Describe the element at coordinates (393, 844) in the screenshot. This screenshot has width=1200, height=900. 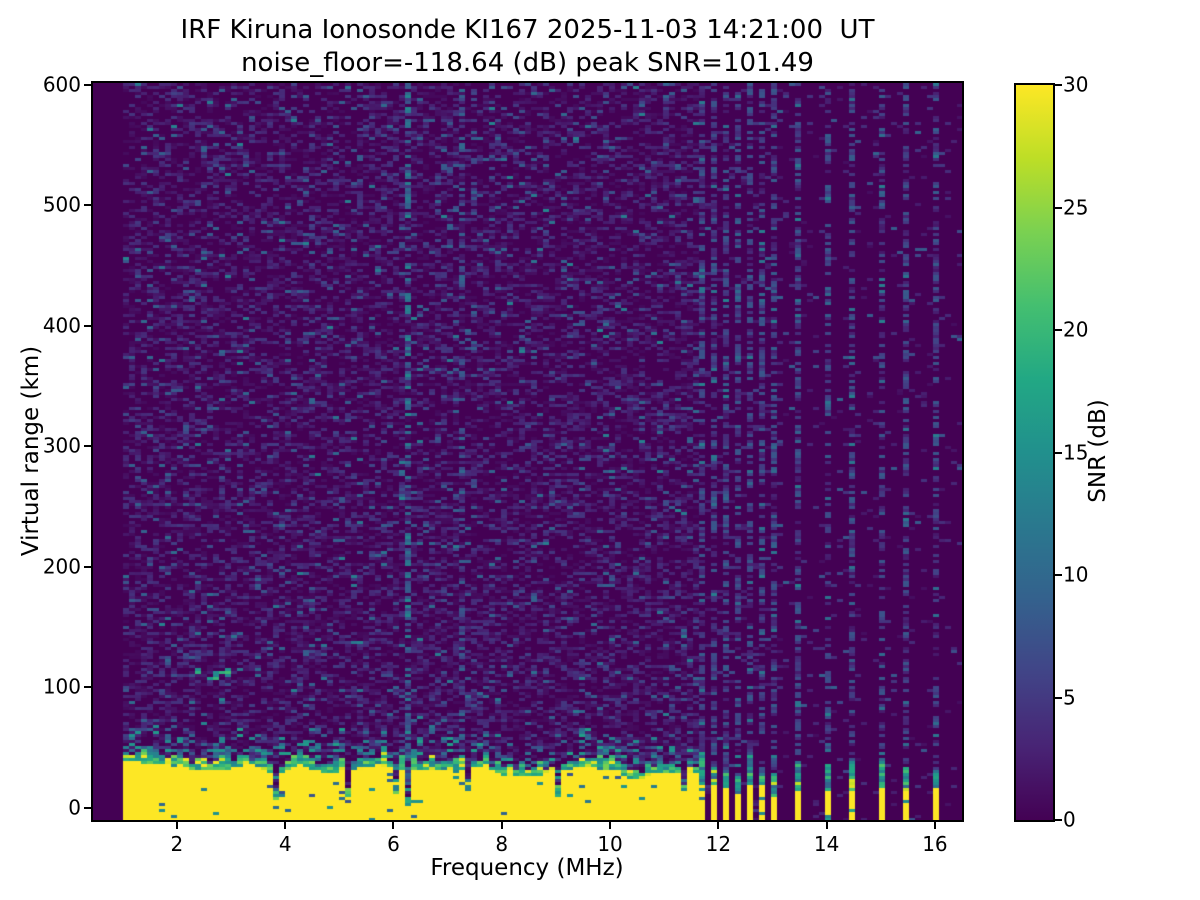
I see `x-tick-label: 6` at that location.